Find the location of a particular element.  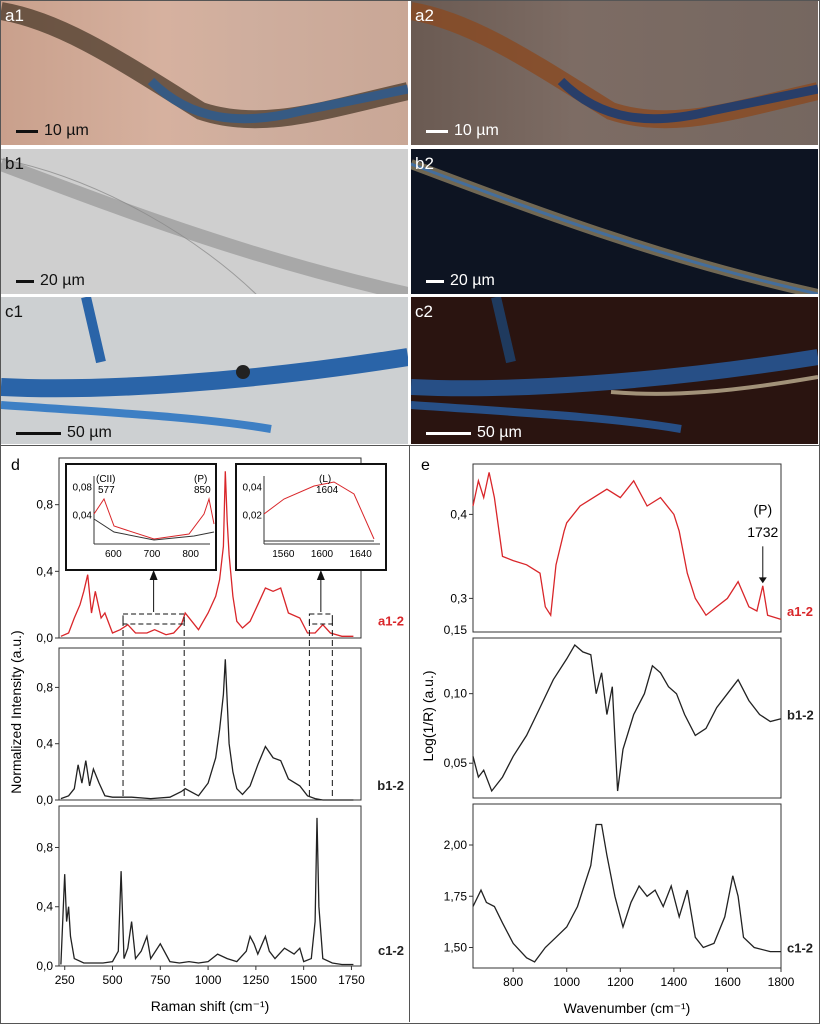

inset-x-tick: 800 is located at coordinates (190, 554).